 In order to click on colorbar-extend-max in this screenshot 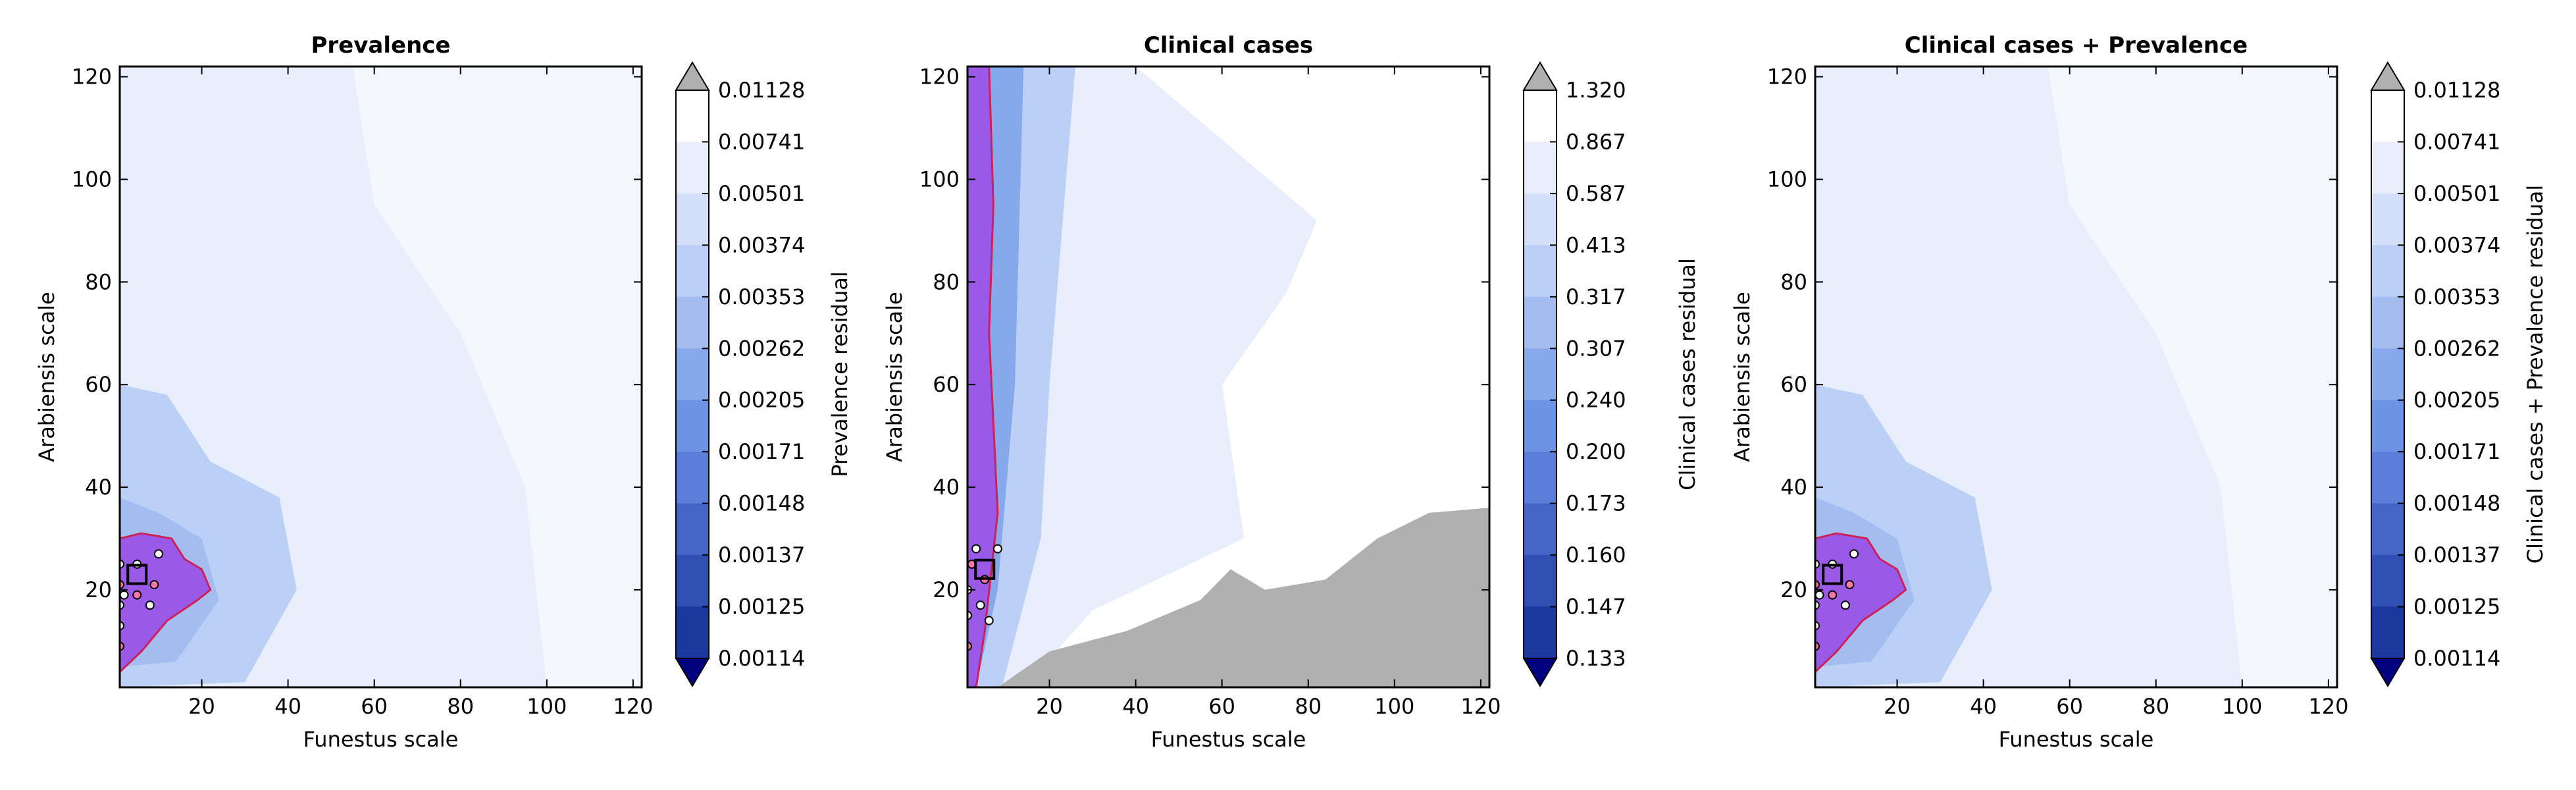, I will do `click(692, 76)`.